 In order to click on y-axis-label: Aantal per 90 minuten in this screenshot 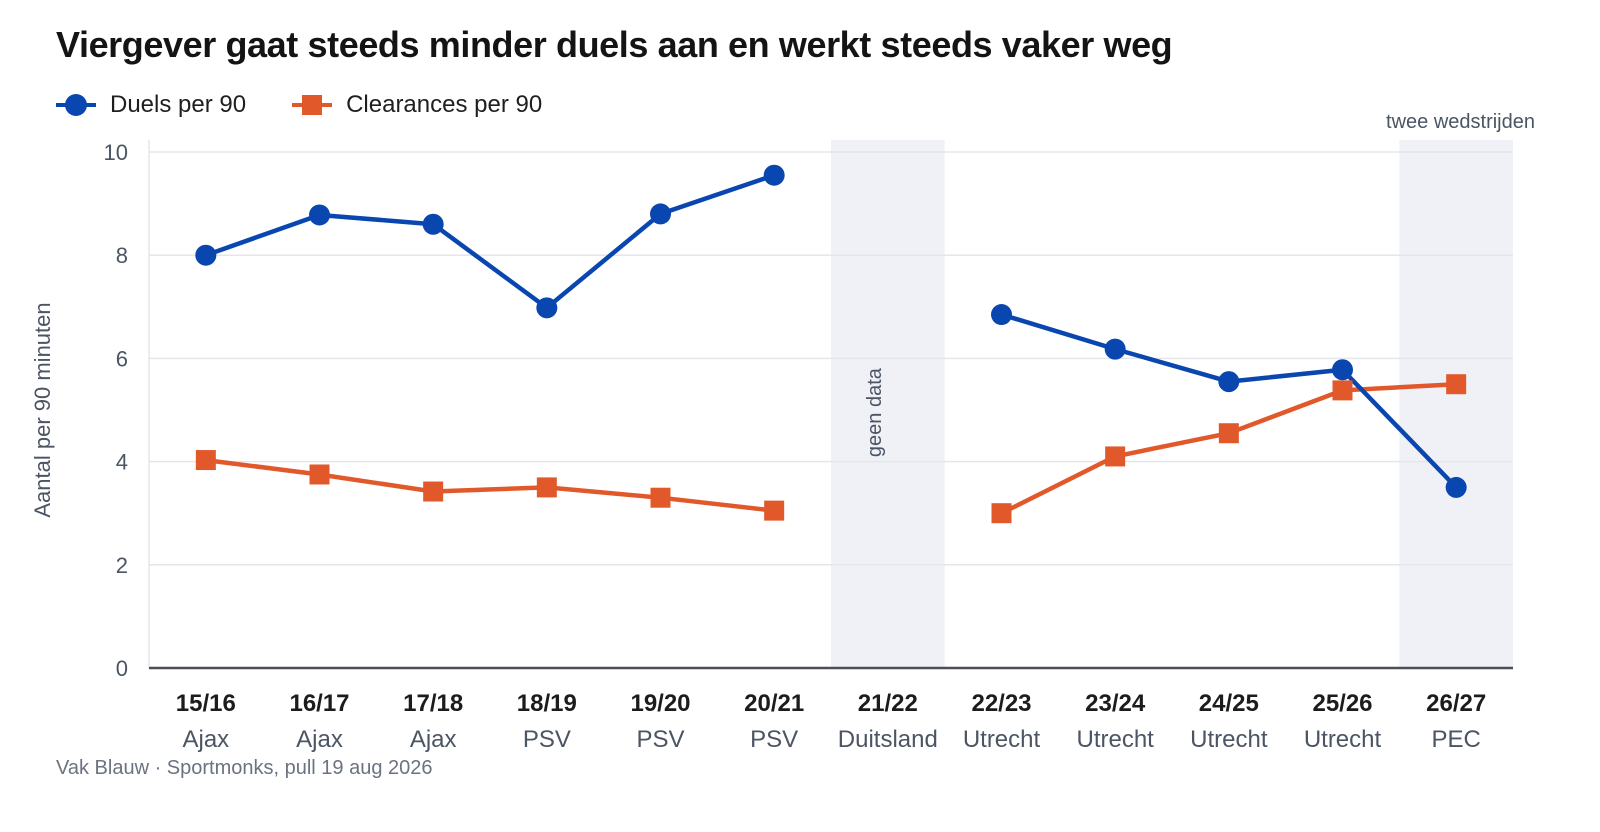, I will do `click(42, 409)`.